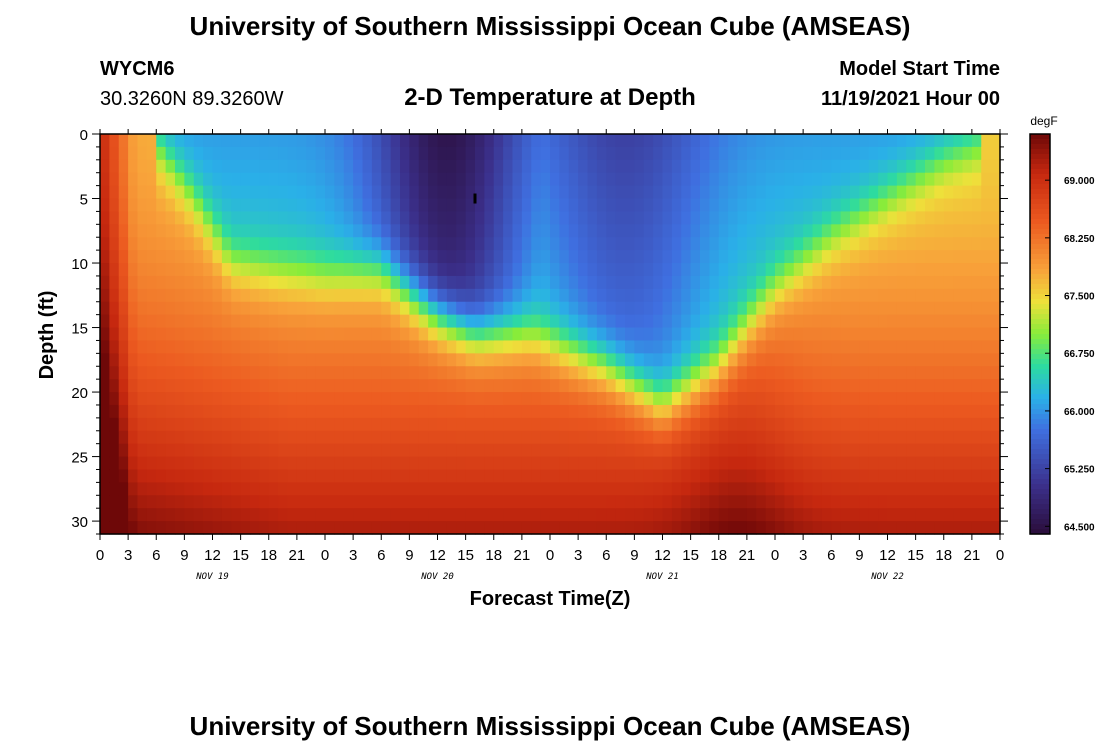 The height and width of the screenshot is (750, 1100). Describe the element at coordinates (1079, 297) in the screenshot. I see `colorbar-tick-label: 67.500` at that location.